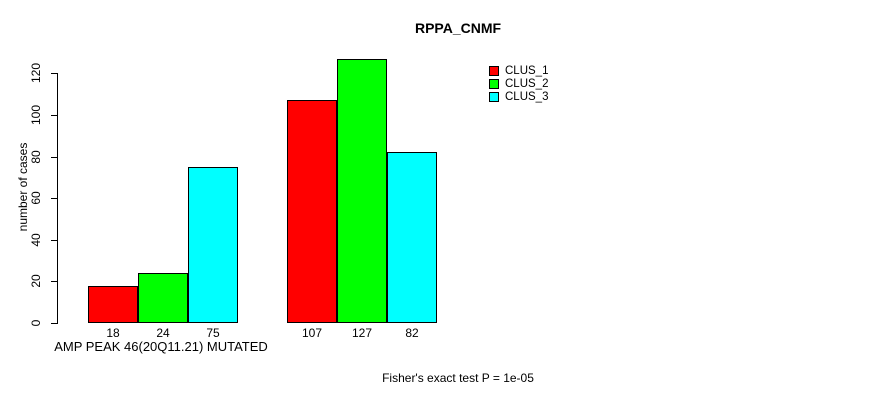 The width and height of the screenshot is (890, 400). I want to click on legend-item: CLUS_1, so click(518, 70).